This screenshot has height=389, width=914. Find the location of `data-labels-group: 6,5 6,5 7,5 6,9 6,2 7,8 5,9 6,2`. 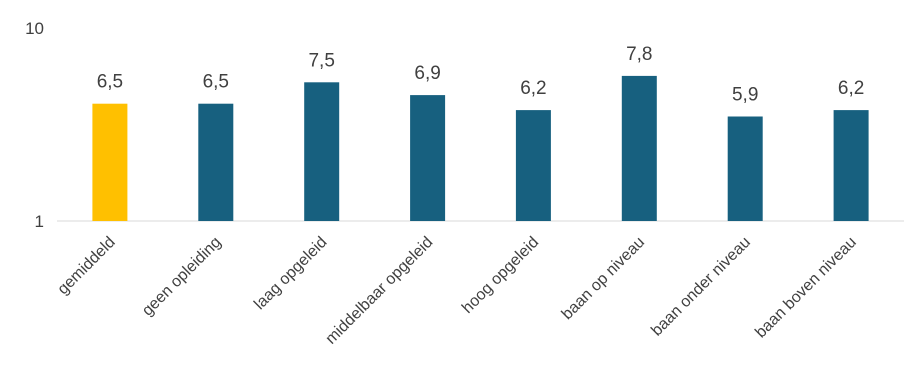

data-labels-group: 6,5 6,5 7,5 6,9 6,2 7,8 5,9 6,2 is located at coordinates (481, 75).